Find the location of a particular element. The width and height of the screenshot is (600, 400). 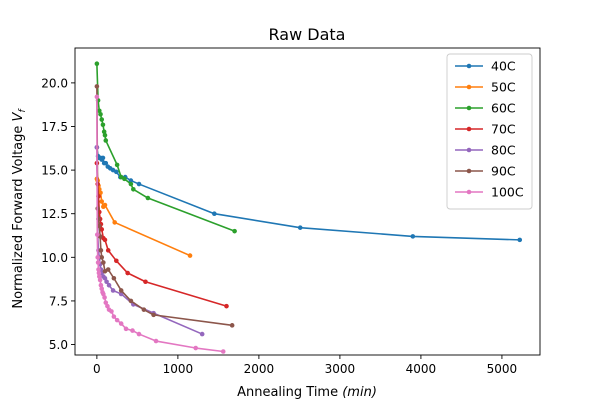

x-axis-label-text: Annealing Time is located at coordinates (289, 392).